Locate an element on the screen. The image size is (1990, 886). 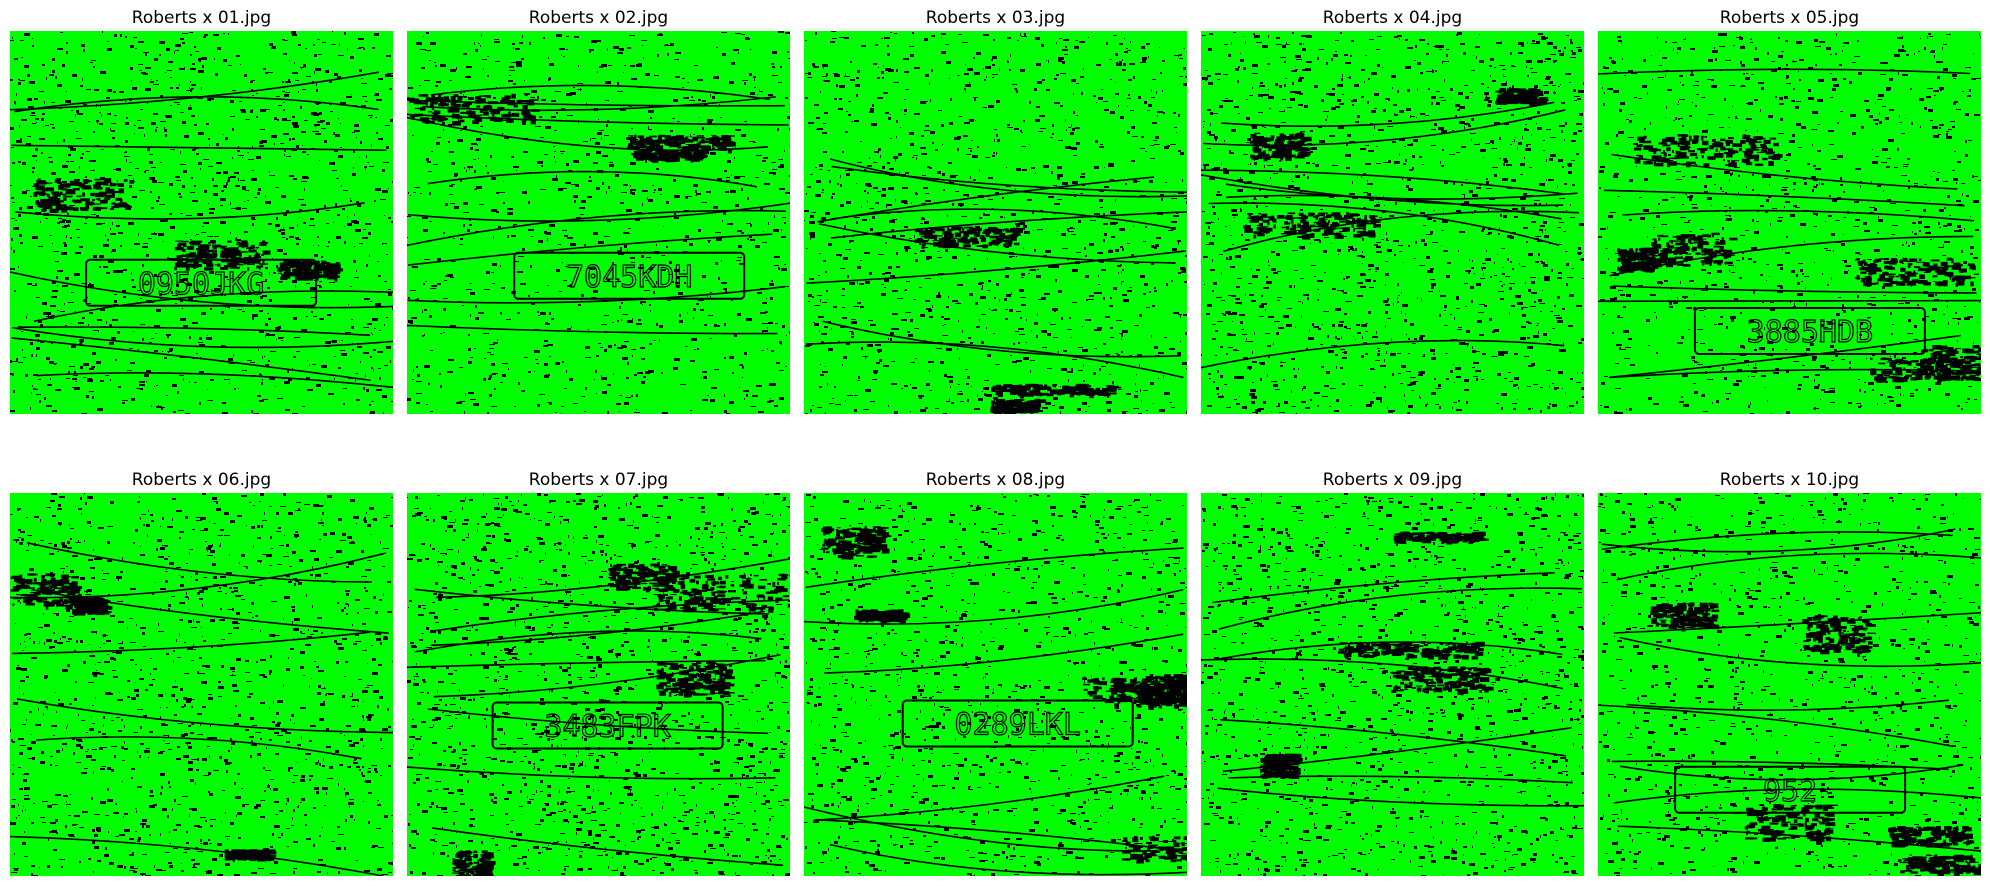
license-plate-text: 0950JKG is located at coordinates (201, 284).